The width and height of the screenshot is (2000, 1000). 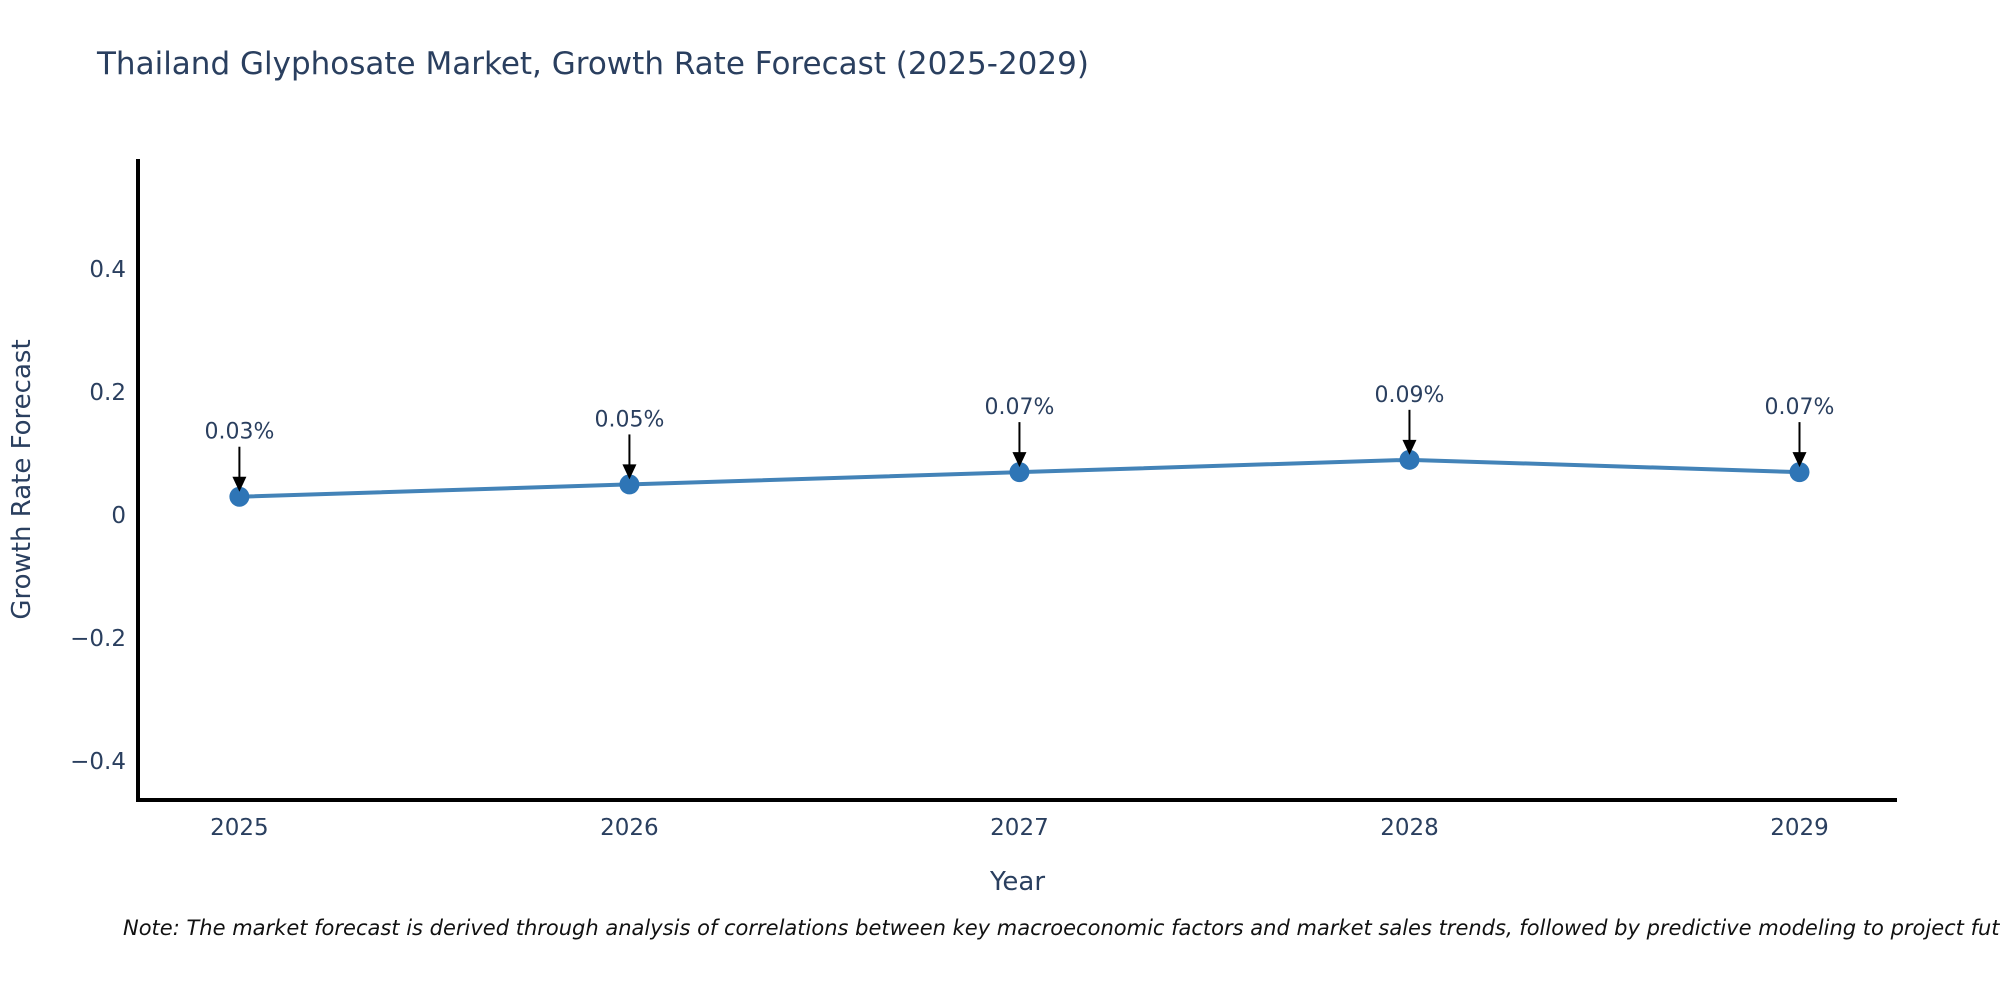 I want to click on y-tick-label: −0.4, so click(x=98, y=762).